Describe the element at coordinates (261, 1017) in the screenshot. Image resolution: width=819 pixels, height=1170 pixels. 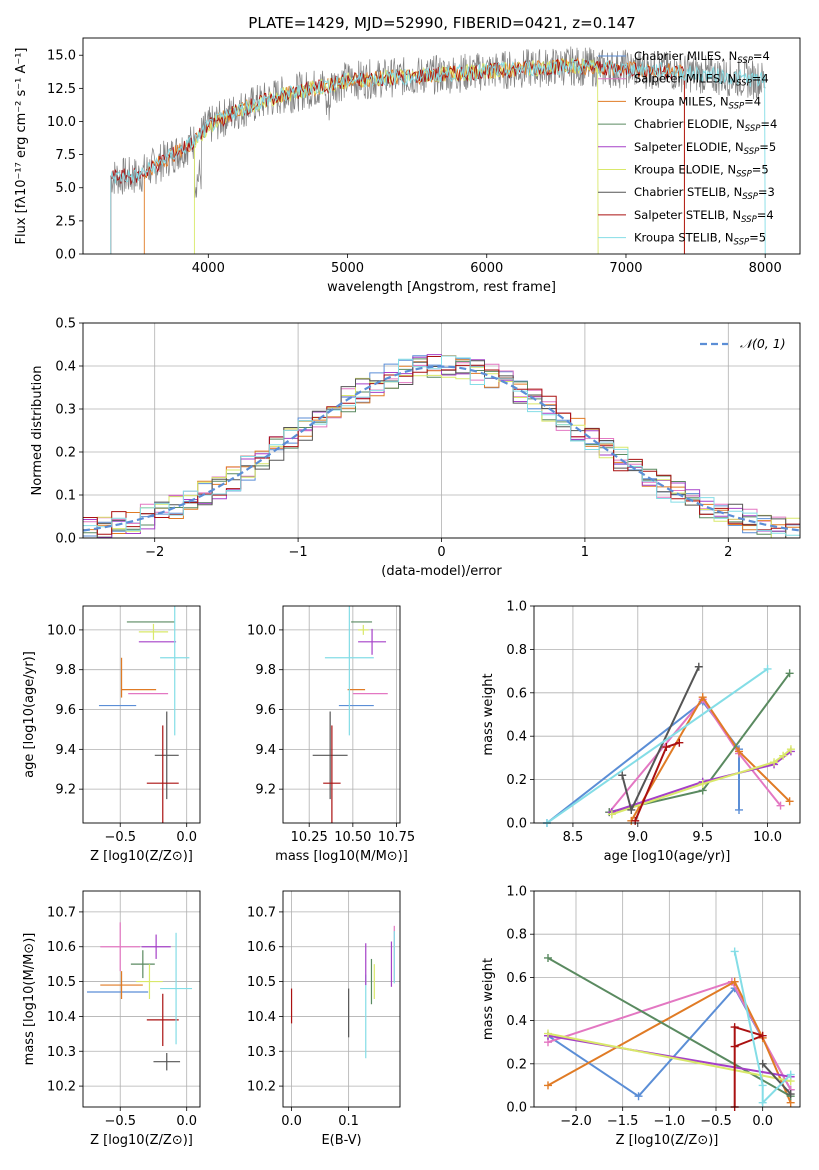
I see `y-tick-label: 10.4` at that location.